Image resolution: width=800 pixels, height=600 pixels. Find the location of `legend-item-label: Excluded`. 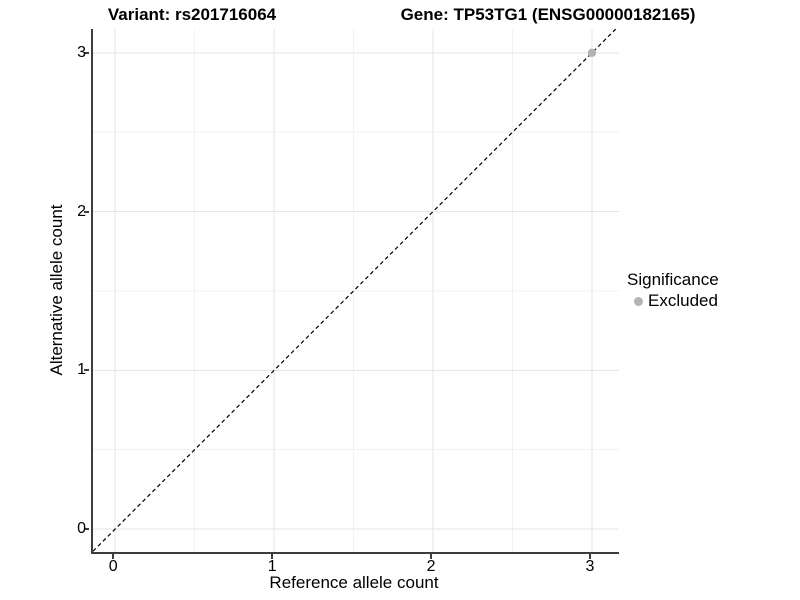

legend-item-label: Excluded is located at coordinates (683, 300).